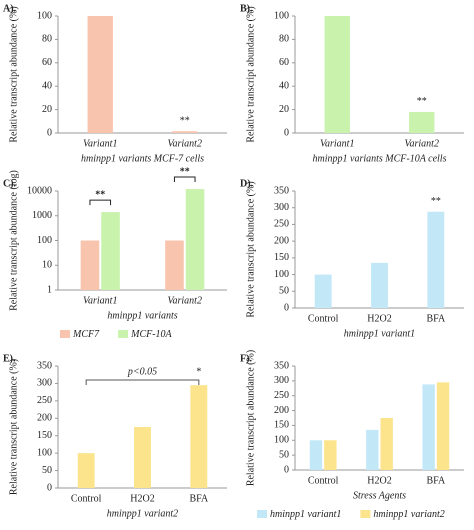 Image resolution: width=474 pixels, height=530 pixels. I want to click on panel-label: F)., so click(246, 358).